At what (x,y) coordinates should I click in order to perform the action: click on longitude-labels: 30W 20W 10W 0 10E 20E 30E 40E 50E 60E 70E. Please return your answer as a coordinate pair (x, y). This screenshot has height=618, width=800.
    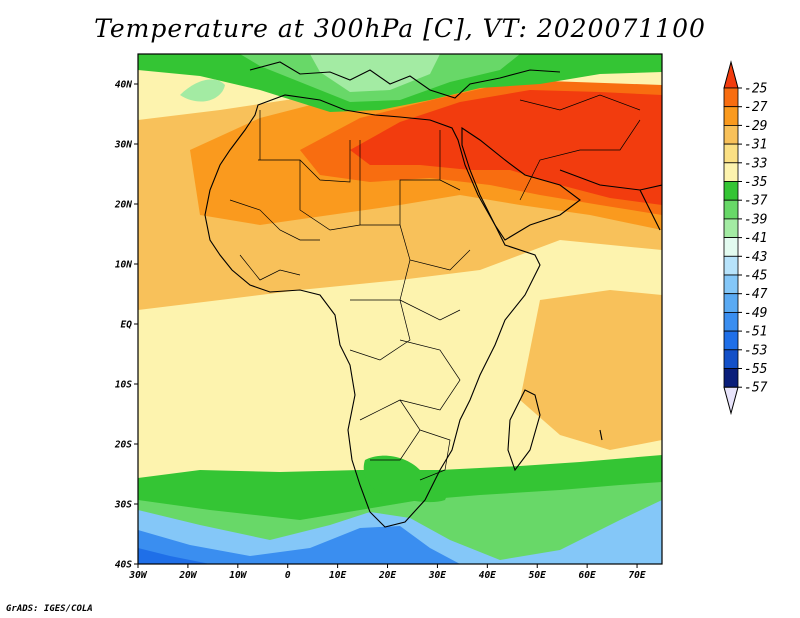
    Looking at the image, I should click on (386, 575).